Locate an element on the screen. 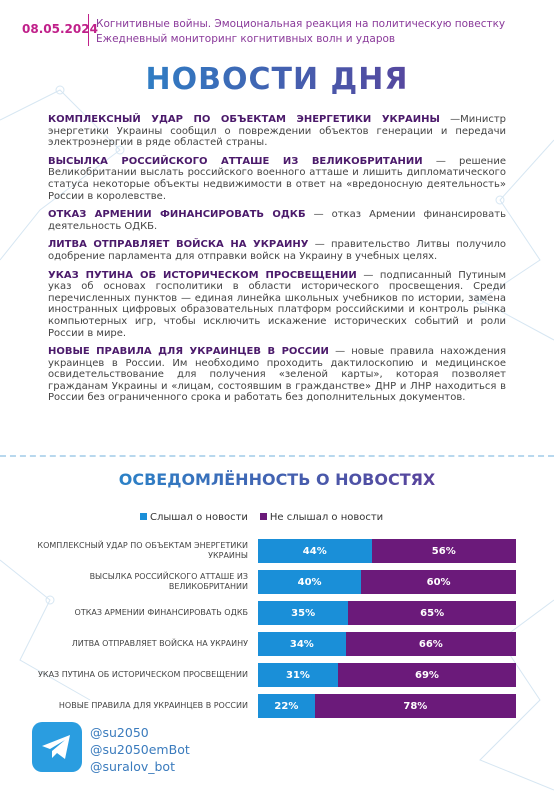 This screenshot has width=554, height=800. bar-segment: 69% is located at coordinates (426, 675).